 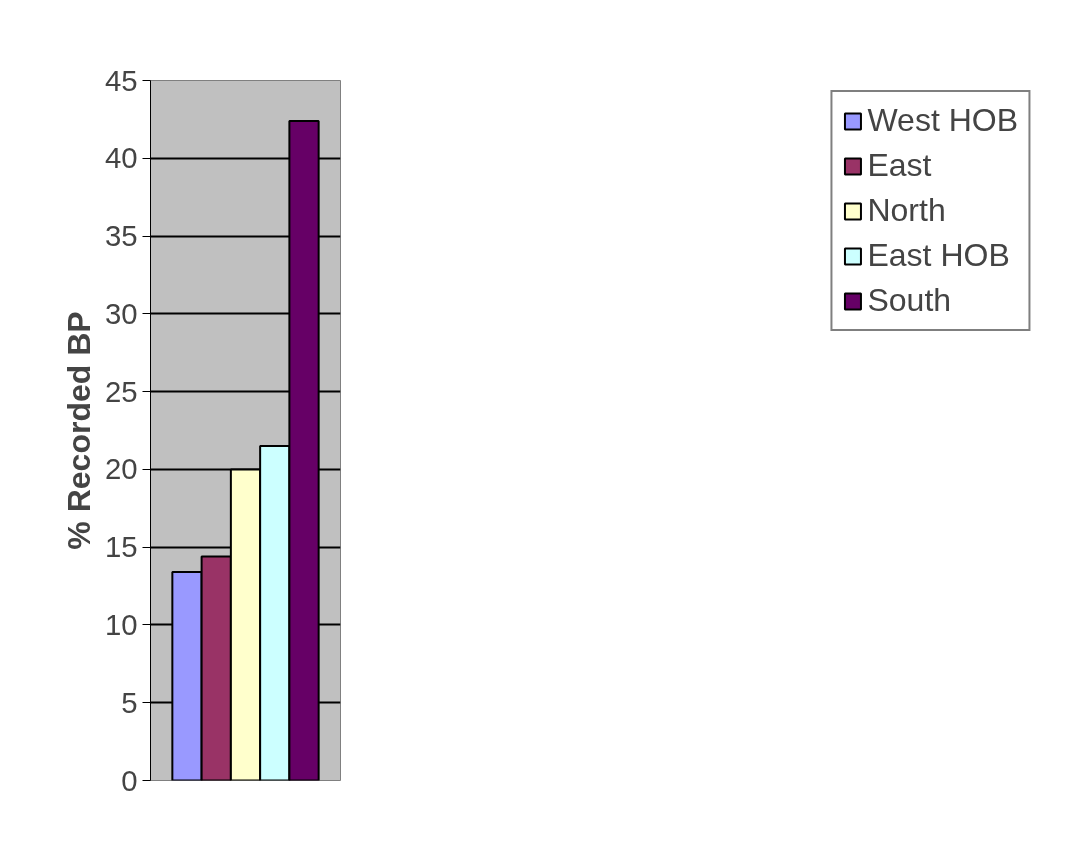 What do you see at coordinates (942, 120) in the screenshot?
I see `legend-label: West HOB` at bounding box center [942, 120].